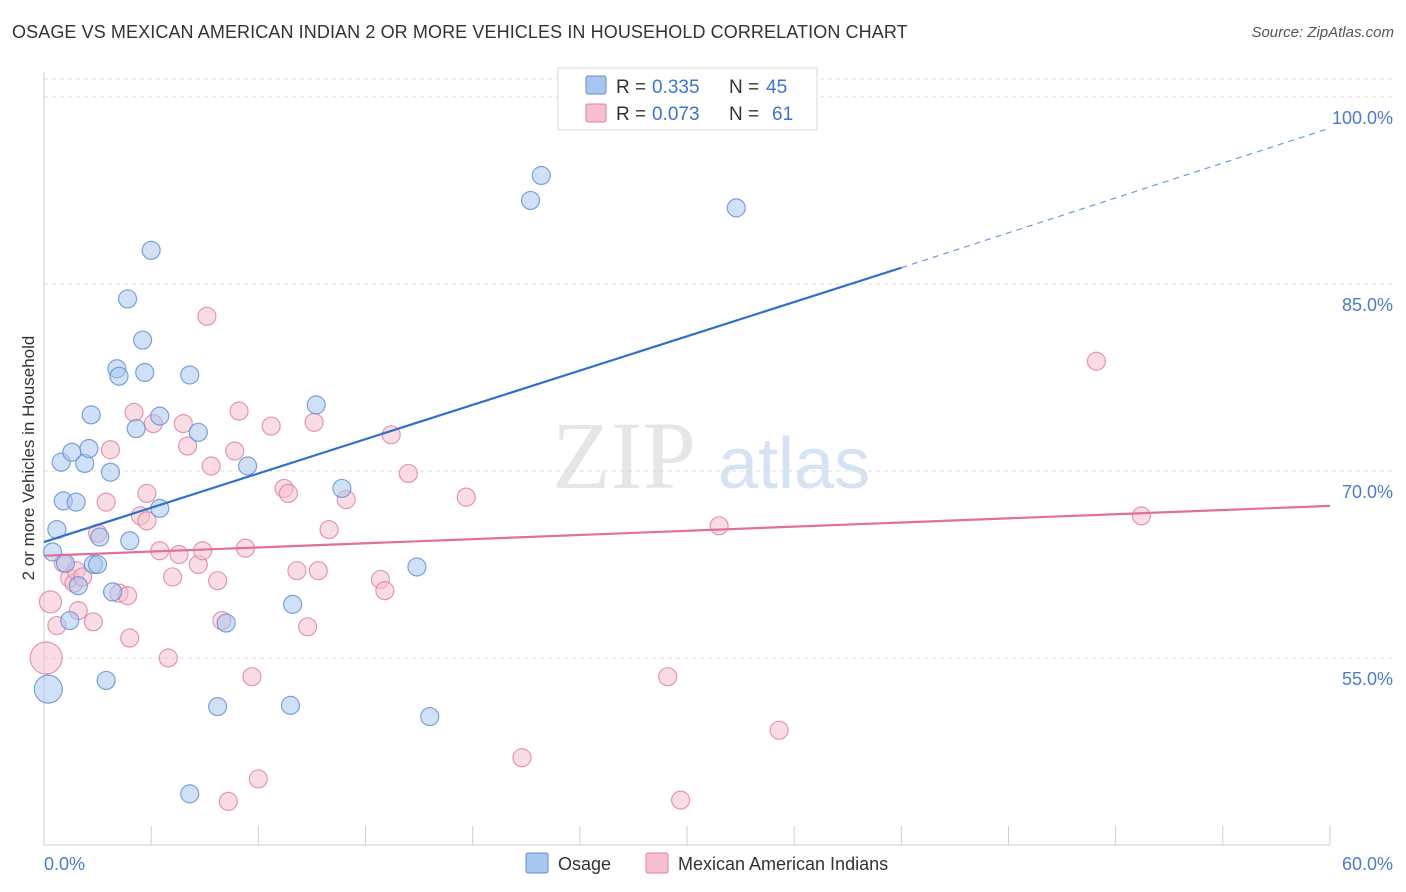  I want to click on legend-swatch-mexican-american-indians, so click(596, 113).